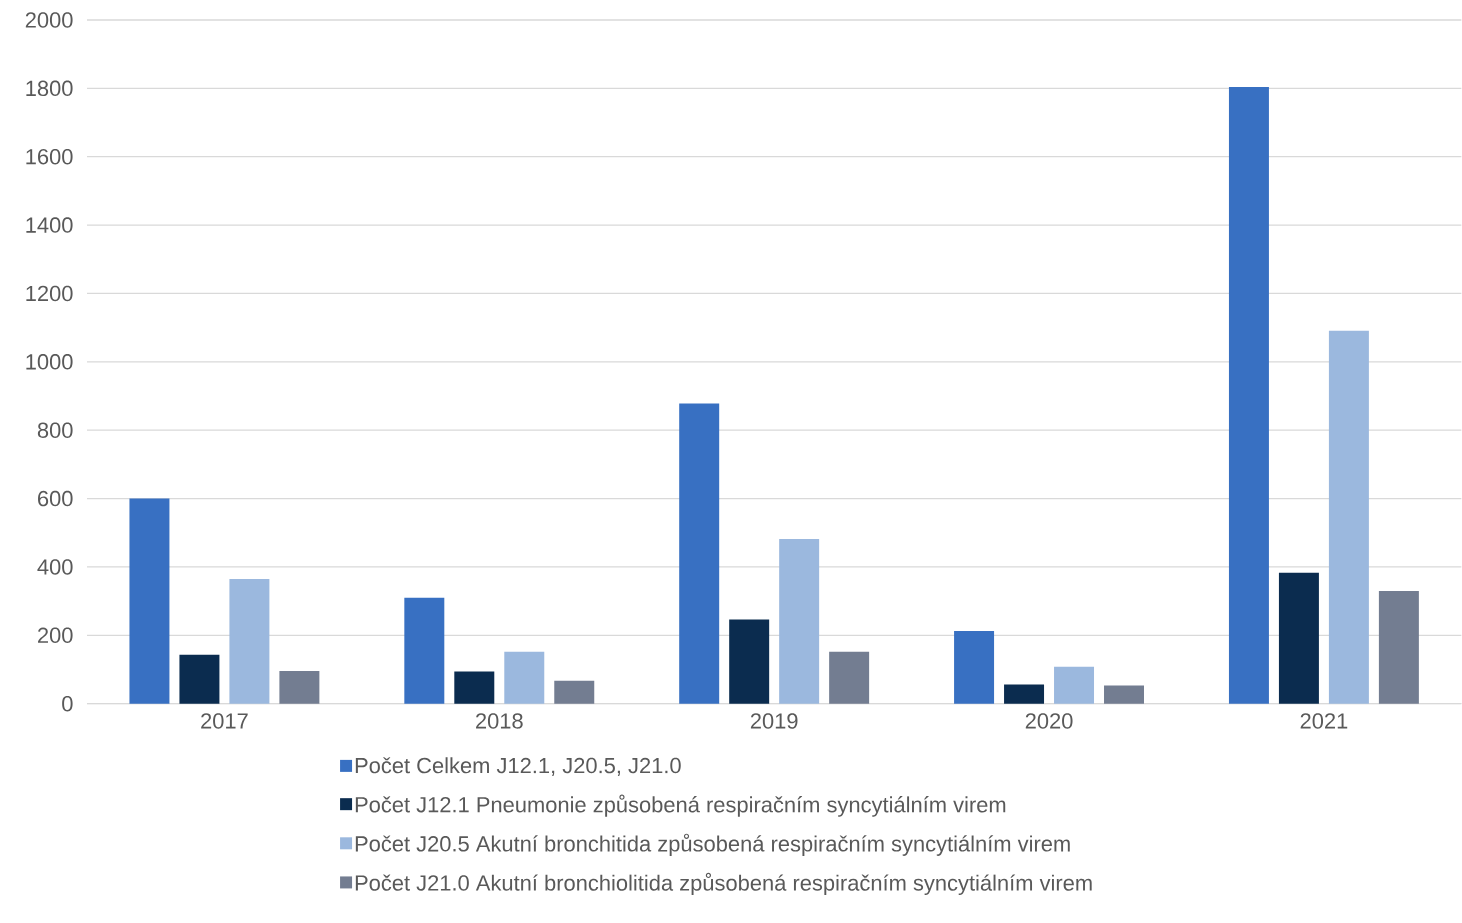 This screenshot has width=1462, height=923. What do you see at coordinates (49, 225) in the screenshot?
I see `y-tick-label: 1400` at bounding box center [49, 225].